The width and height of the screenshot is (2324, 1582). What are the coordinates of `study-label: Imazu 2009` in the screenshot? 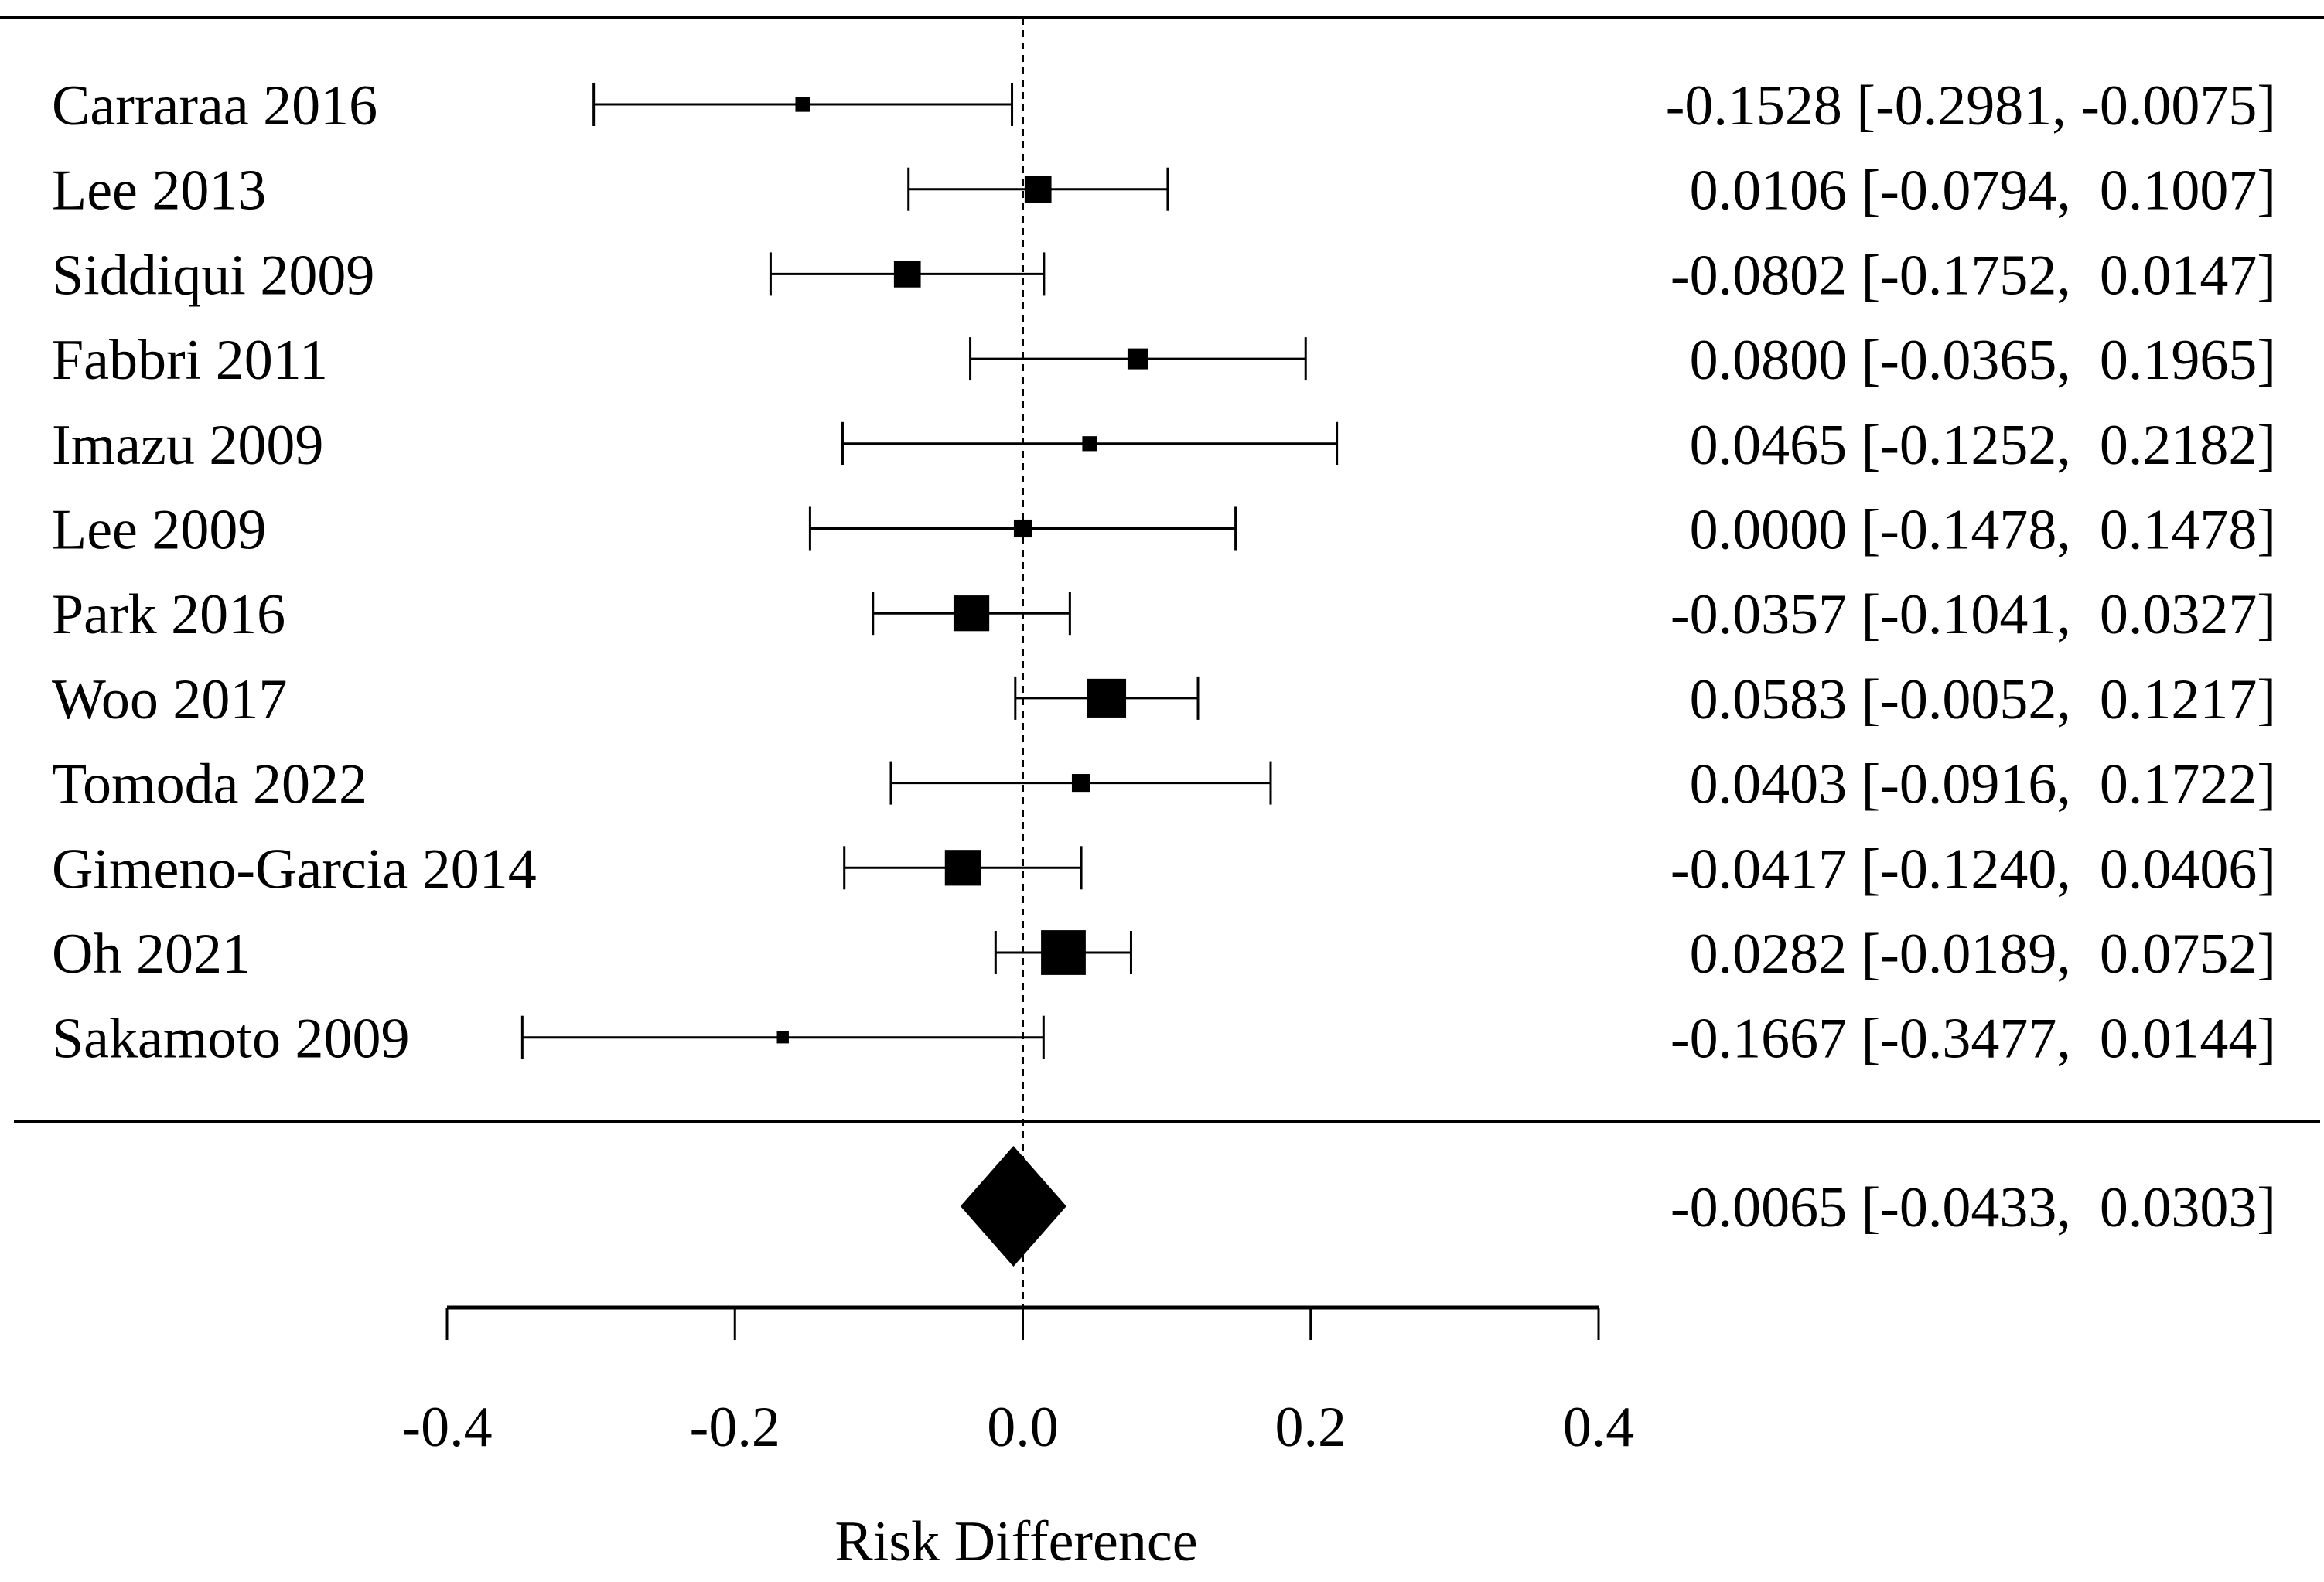 It's located at (187, 445).